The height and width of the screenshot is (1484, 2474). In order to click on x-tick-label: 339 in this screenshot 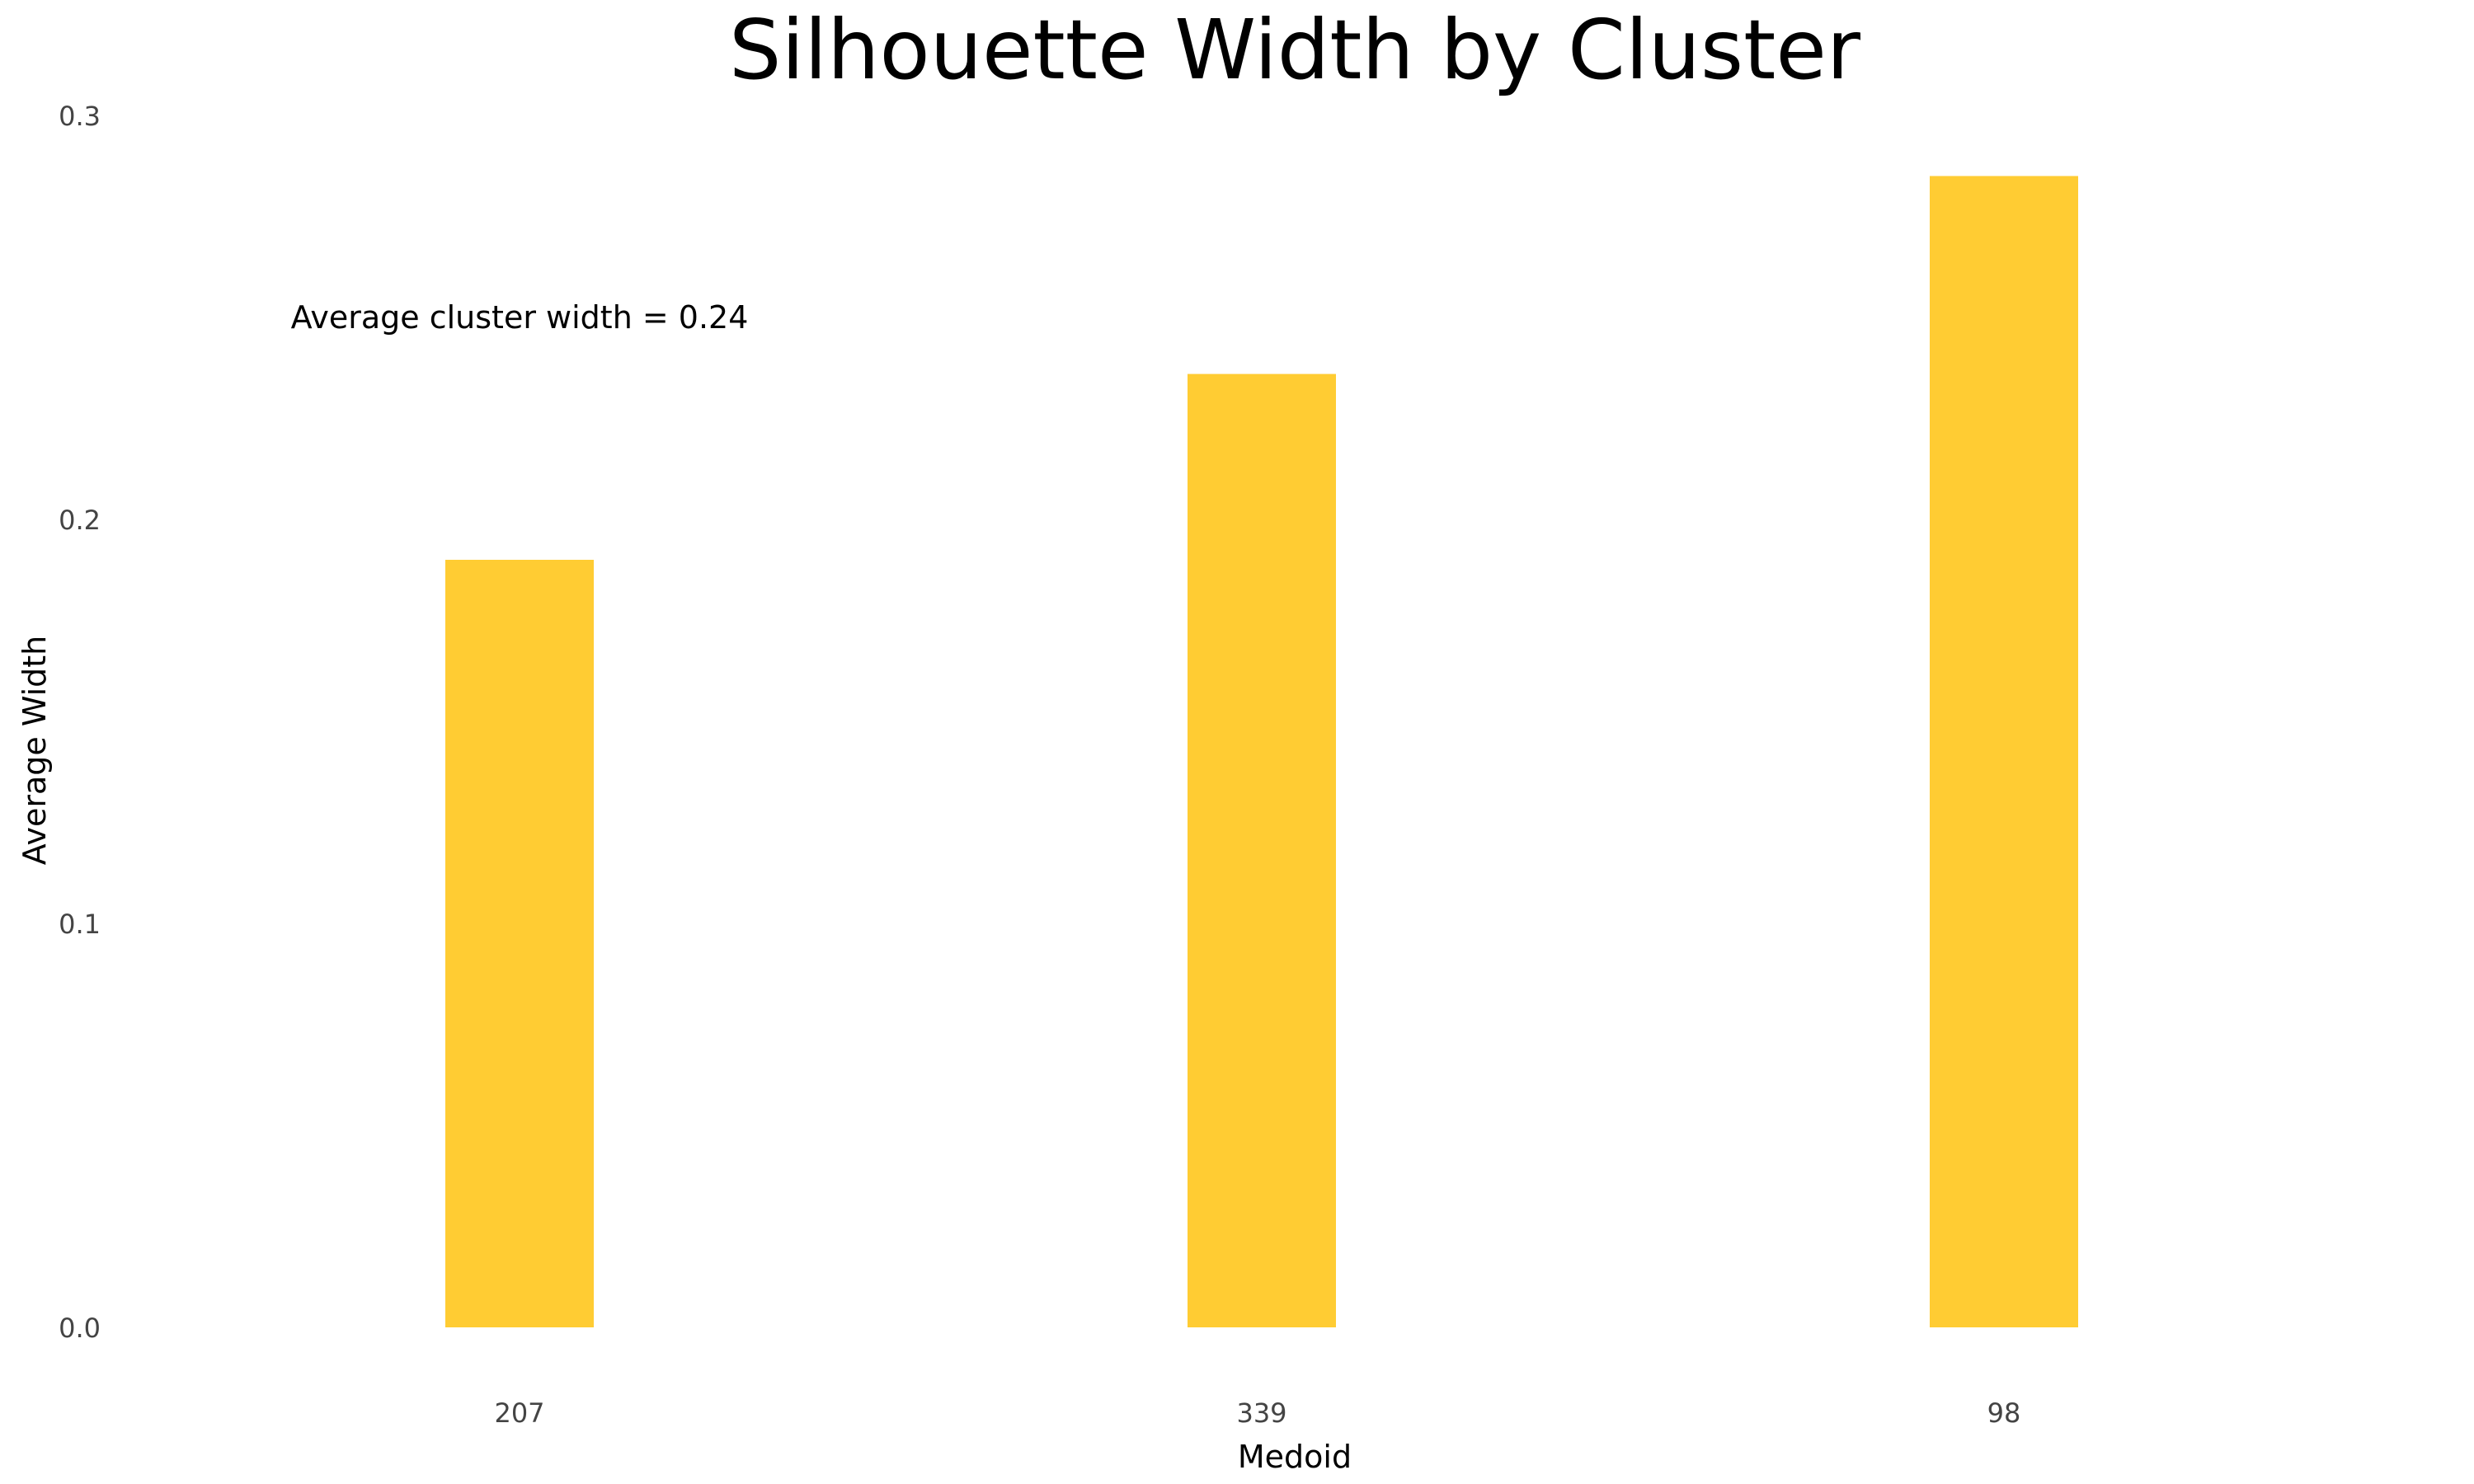, I will do `click(1261, 1413)`.